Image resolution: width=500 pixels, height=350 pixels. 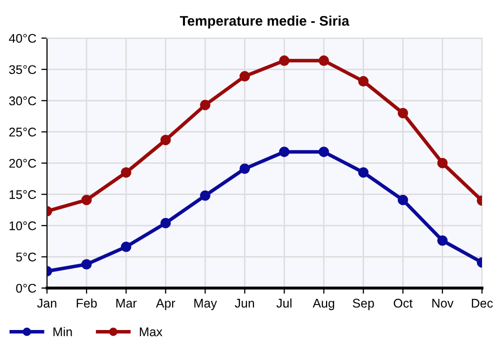 What do you see at coordinates (166, 304) in the screenshot?
I see `x-tick-label: Apr` at bounding box center [166, 304].